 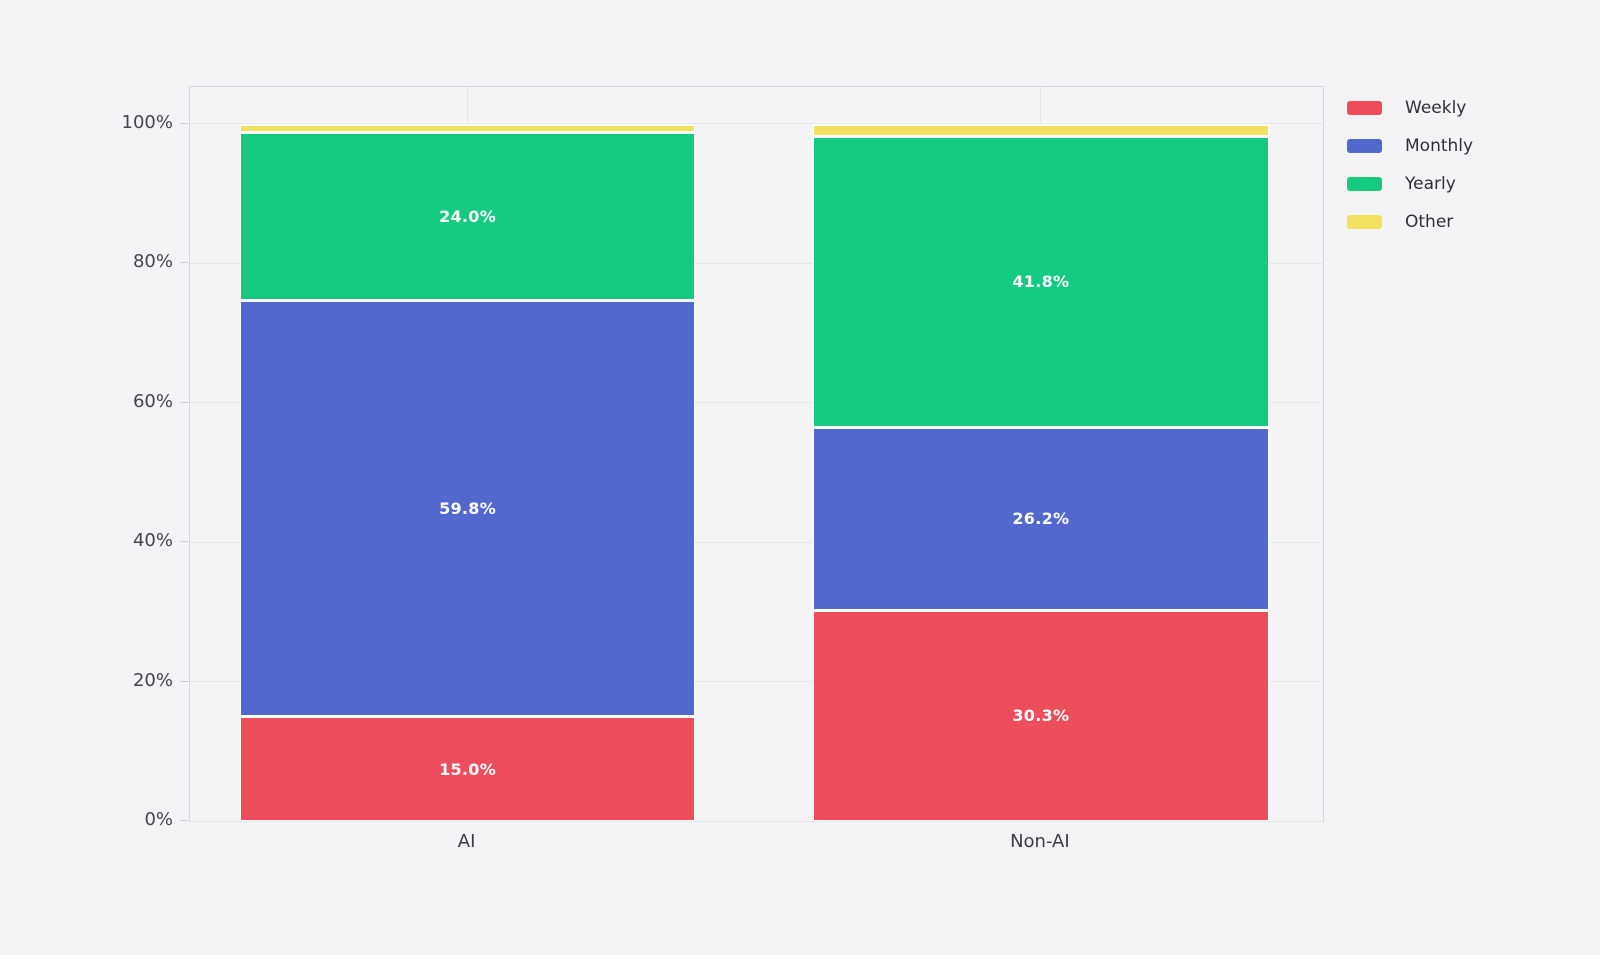 What do you see at coordinates (756, 263) in the screenshot?
I see `gridline-y-80%` at bounding box center [756, 263].